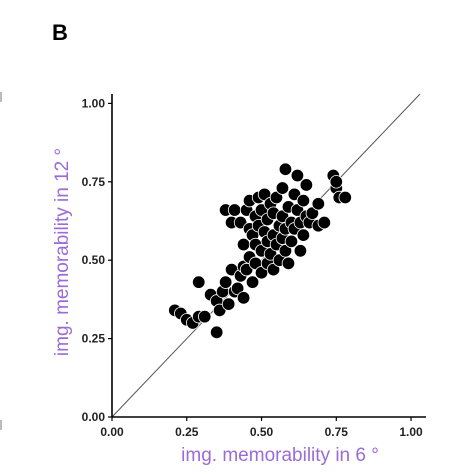  I want to click on y-tick-label-4: 1.00, so click(94, 103).